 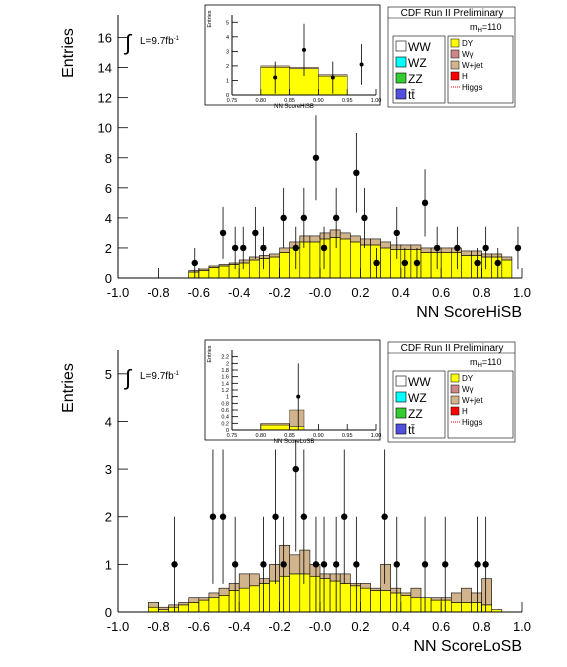 What do you see at coordinates (480, 366) in the screenshot?
I see `mass-subscript: H` at bounding box center [480, 366].